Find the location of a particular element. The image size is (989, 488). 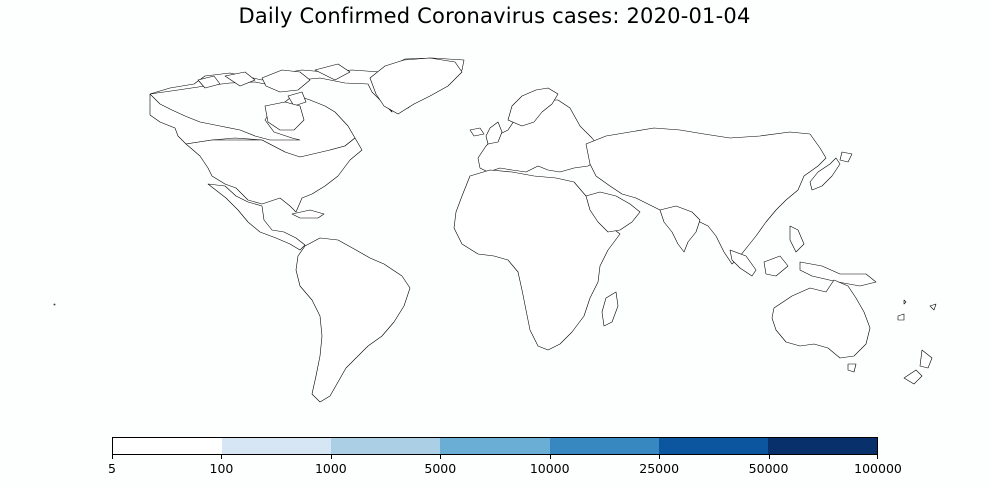

pacific-islands is located at coordinates (917, 310).